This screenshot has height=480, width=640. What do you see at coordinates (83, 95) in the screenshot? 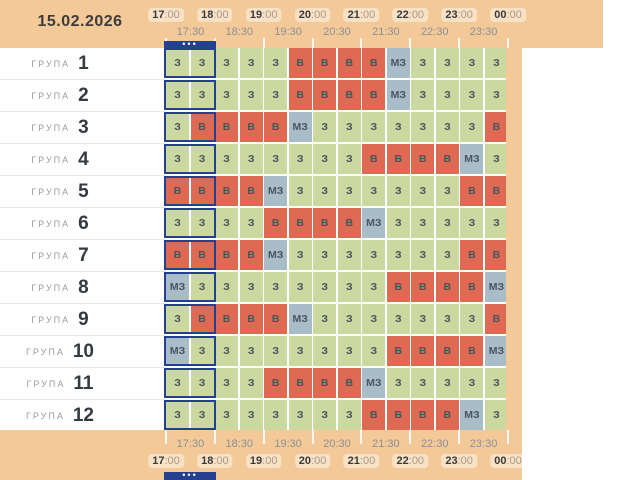
I see `group-number: 2` at bounding box center [83, 95].